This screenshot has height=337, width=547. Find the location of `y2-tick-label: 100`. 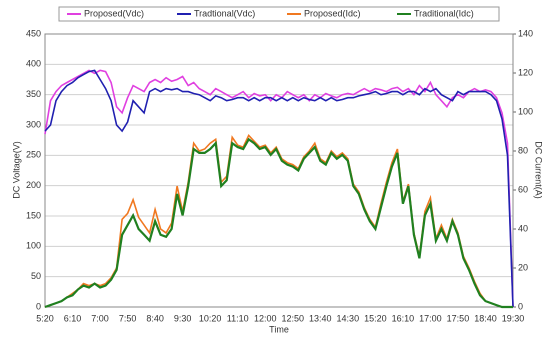

y2-tick-label: 100 is located at coordinates (525, 111).